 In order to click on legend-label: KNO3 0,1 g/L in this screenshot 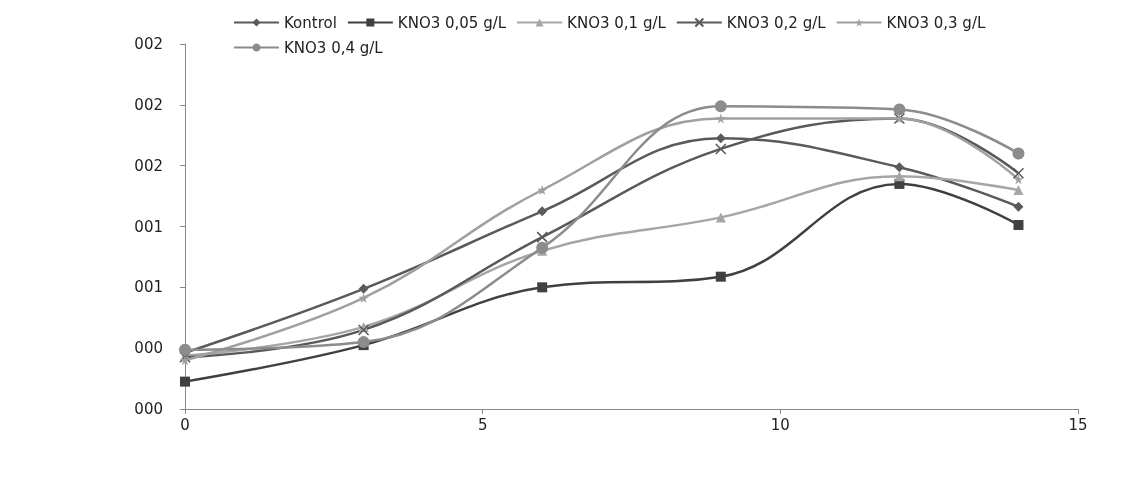, I will do `click(617, 22)`.